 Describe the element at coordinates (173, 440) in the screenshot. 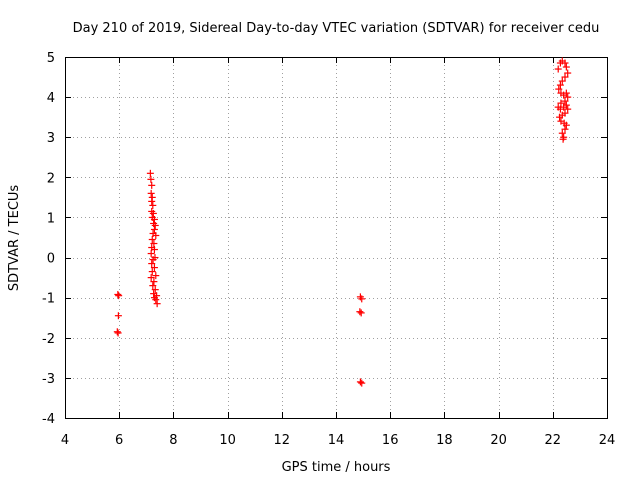

I see `x-tick-label: 8` at that location.